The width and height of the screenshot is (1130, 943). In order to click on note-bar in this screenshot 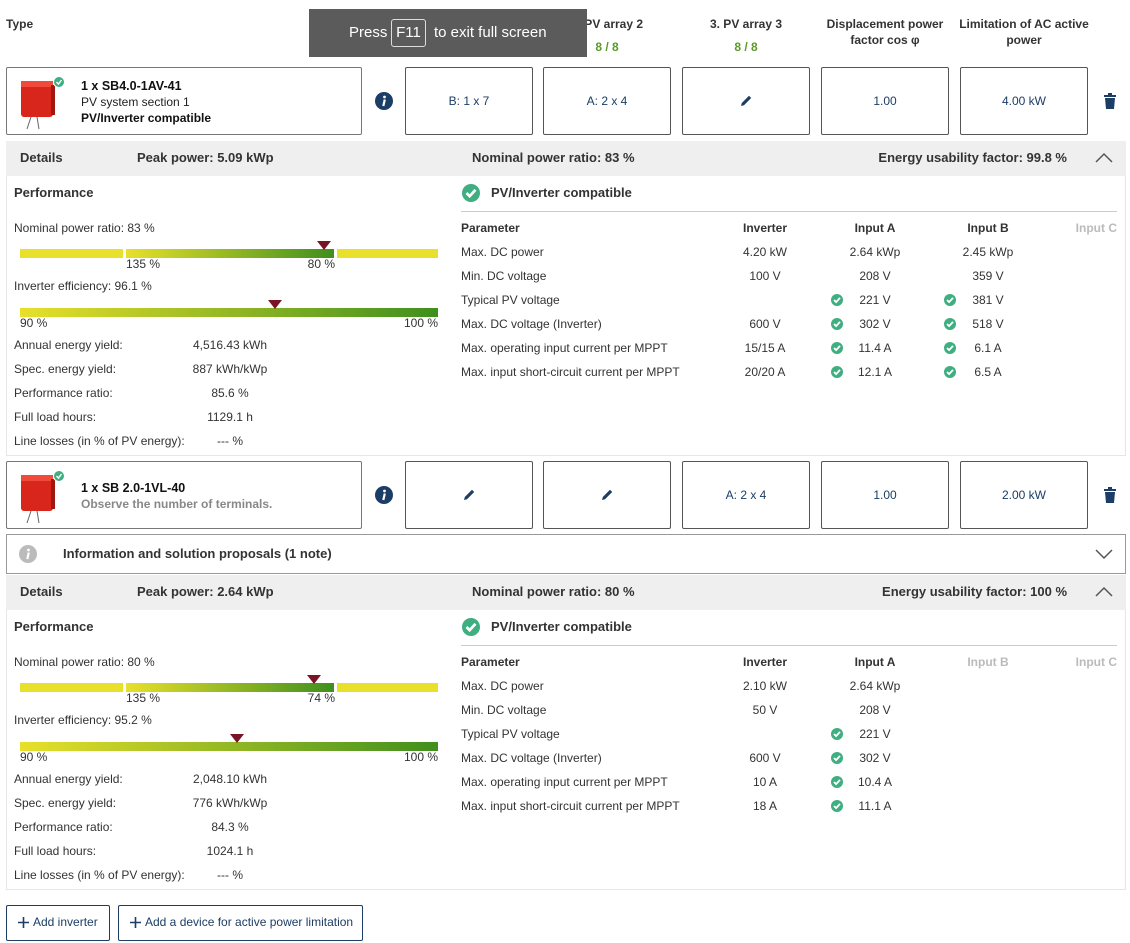, I will do `click(566, 554)`.